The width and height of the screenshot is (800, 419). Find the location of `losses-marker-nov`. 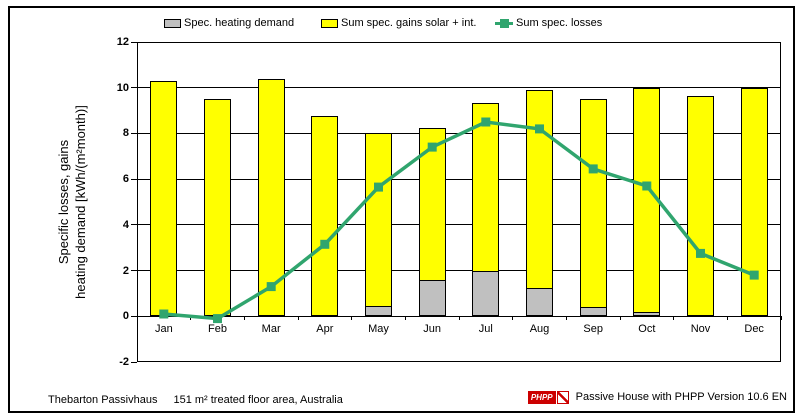

losses-marker-nov is located at coordinates (700, 253).